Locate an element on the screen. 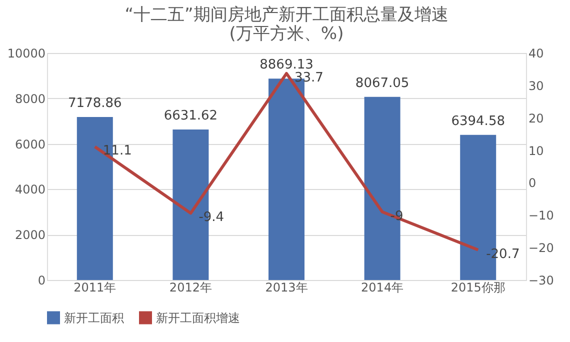 The height and width of the screenshot is (342, 570). data-label: 7178.86 is located at coordinates (95, 104).